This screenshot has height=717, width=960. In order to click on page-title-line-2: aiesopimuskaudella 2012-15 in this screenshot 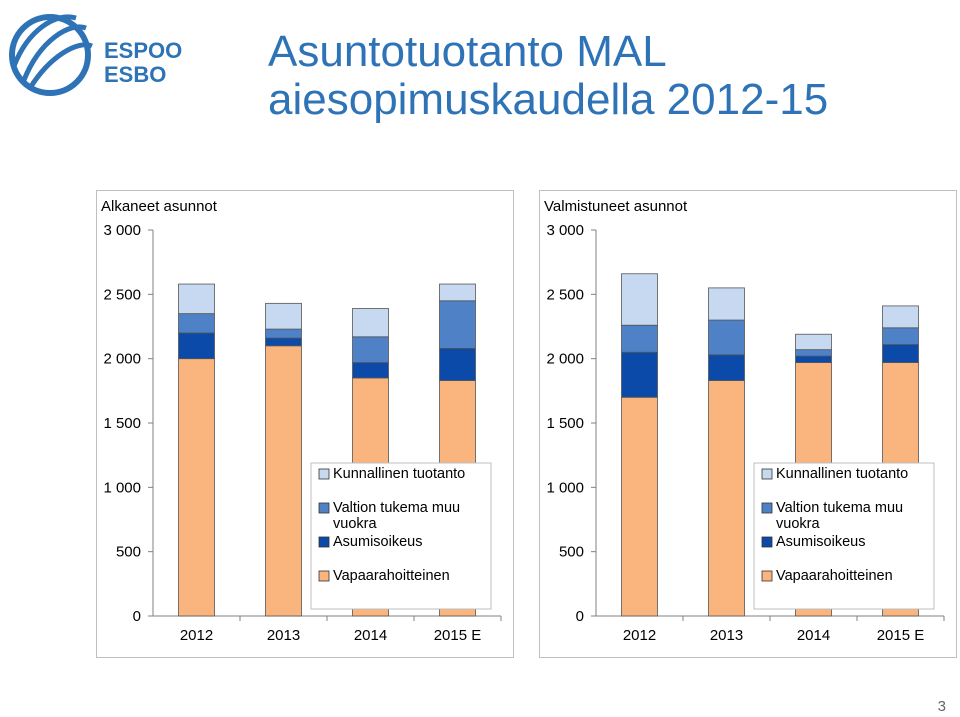, I will do `click(548, 99)`.